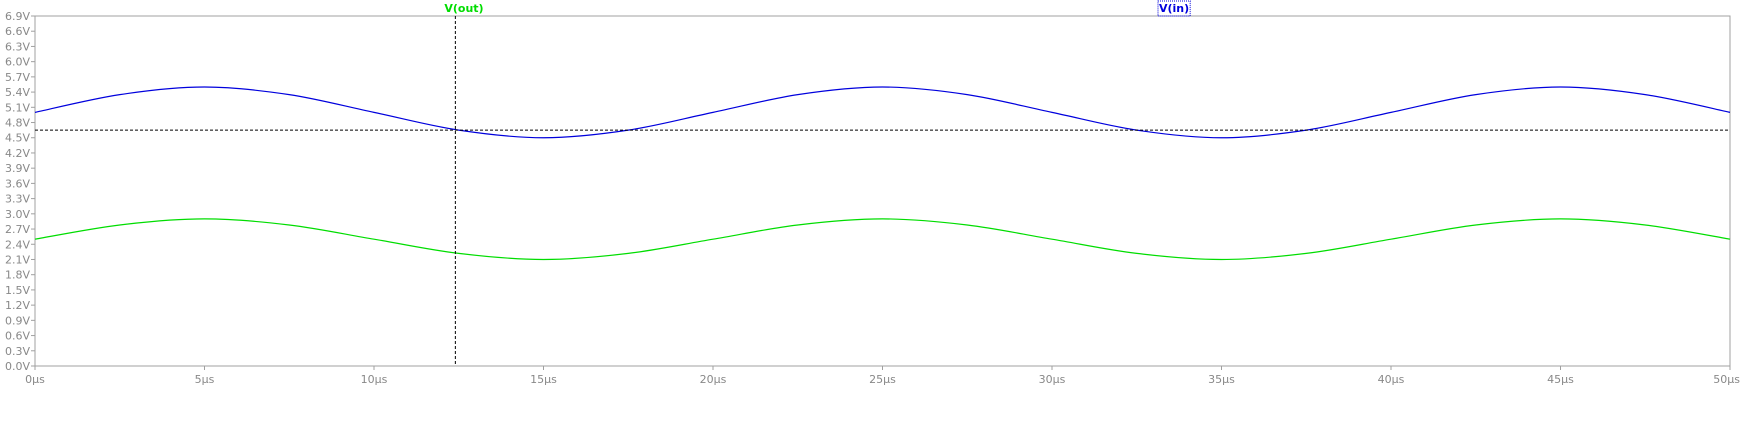 The height and width of the screenshot is (437, 1747). I want to click on legend-label-vout: V(out), so click(463, 8).